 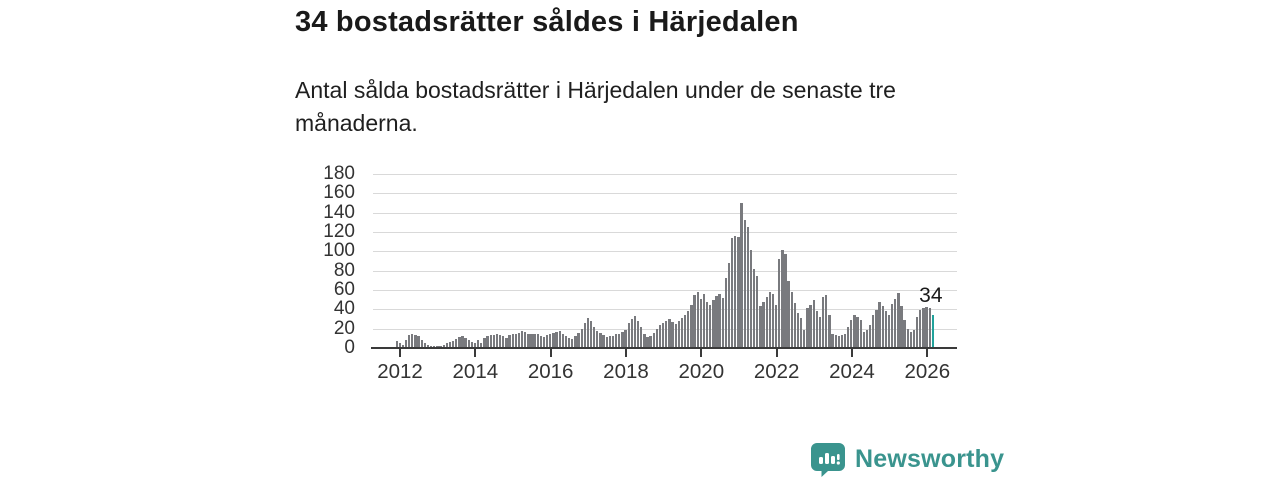 What do you see at coordinates (339, 193) in the screenshot?
I see `y-axis-label: 160` at bounding box center [339, 193].